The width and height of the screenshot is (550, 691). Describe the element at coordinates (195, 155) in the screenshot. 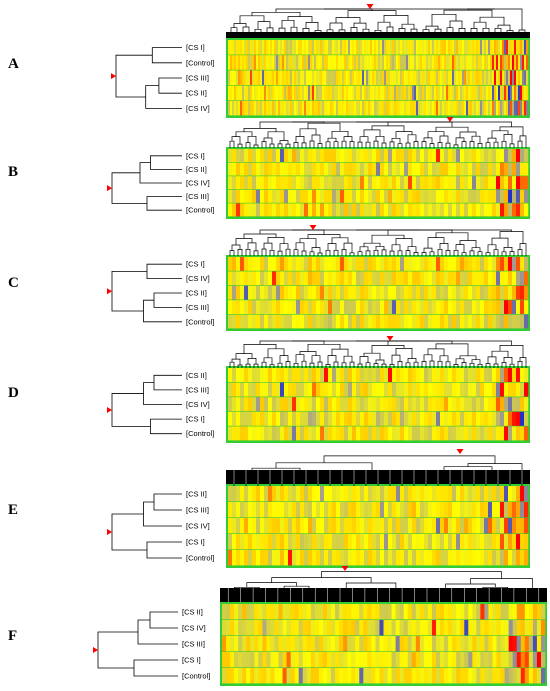

I see `row-label: [CS I]` at that location.